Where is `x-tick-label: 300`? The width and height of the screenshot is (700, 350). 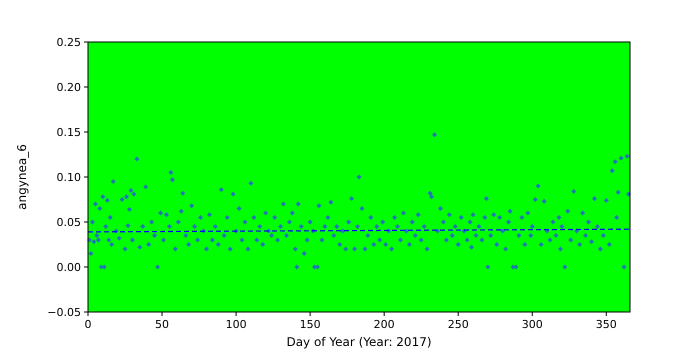
x-tick-label: 300 is located at coordinates (532, 324).